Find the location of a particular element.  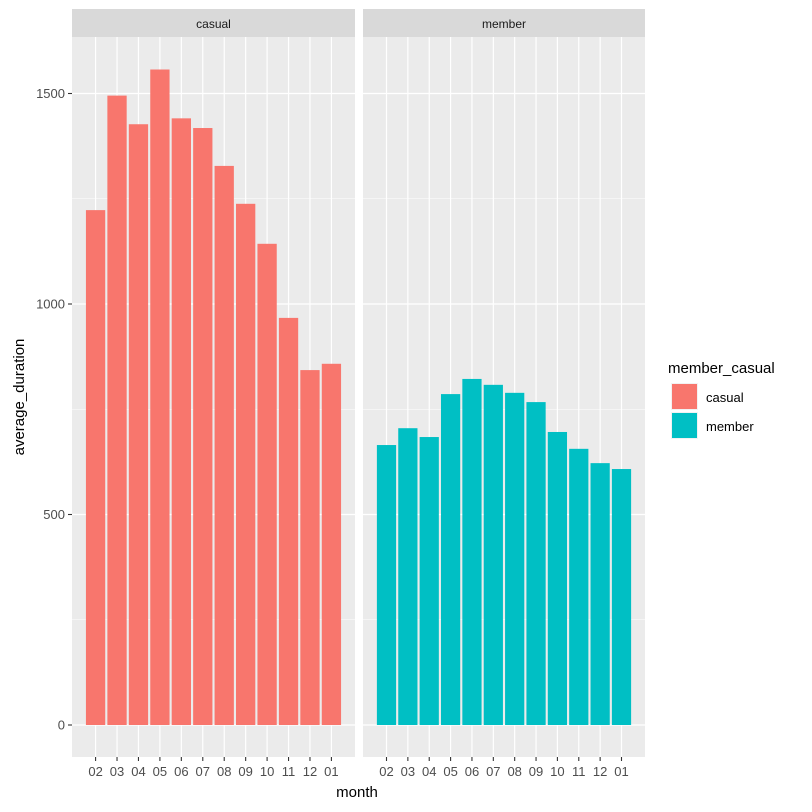

y-tick-label: 500 is located at coordinates (54, 514).